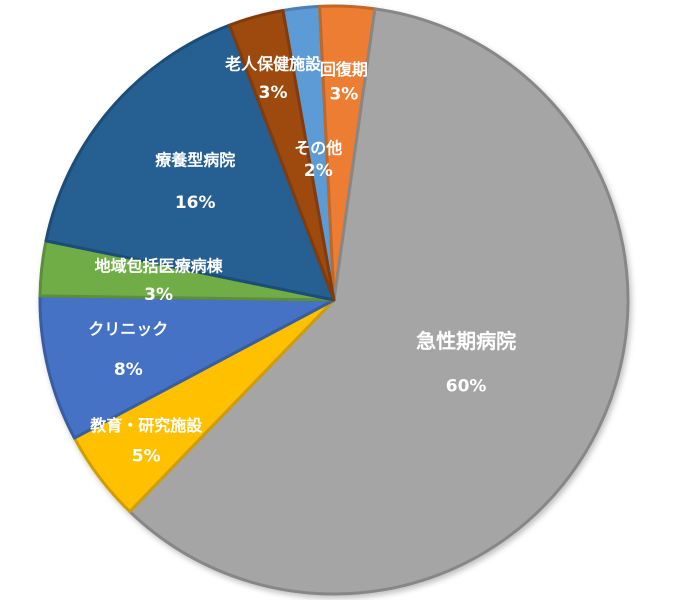 This screenshot has width=682, height=600. What do you see at coordinates (195, 159) in the screenshot?
I see `slice-label-7: 療養型病院` at bounding box center [195, 159].